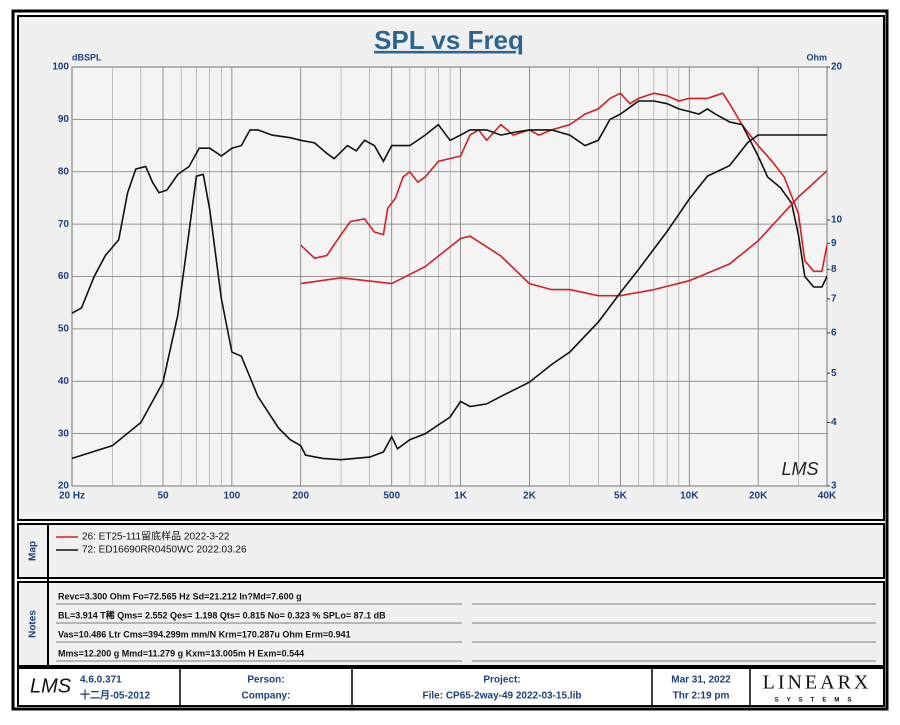 This screenshot has width=900, height=725. I want to click on x-tick-label: 200, so click(300, 496).